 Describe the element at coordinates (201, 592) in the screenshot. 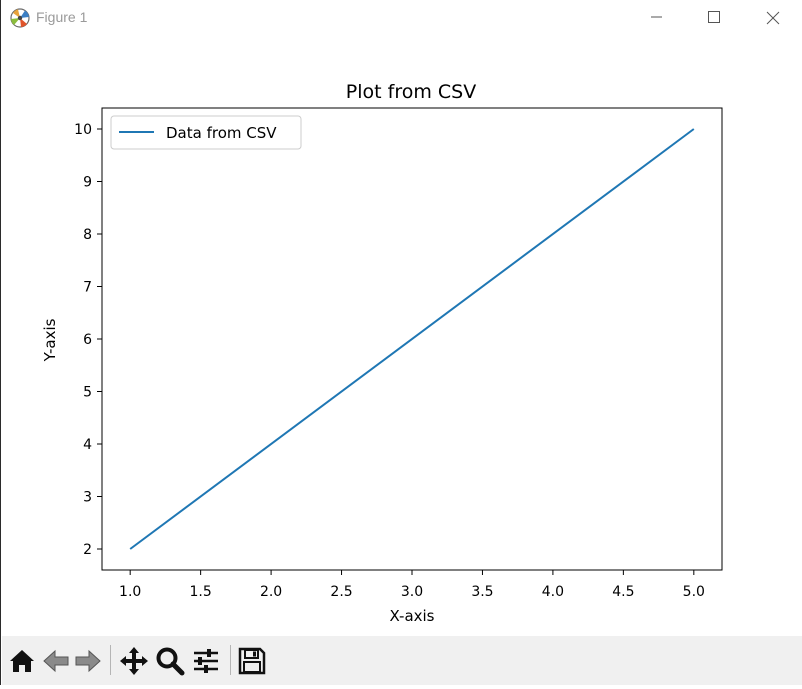

I see `x-tick-label: 1.5` at that location.